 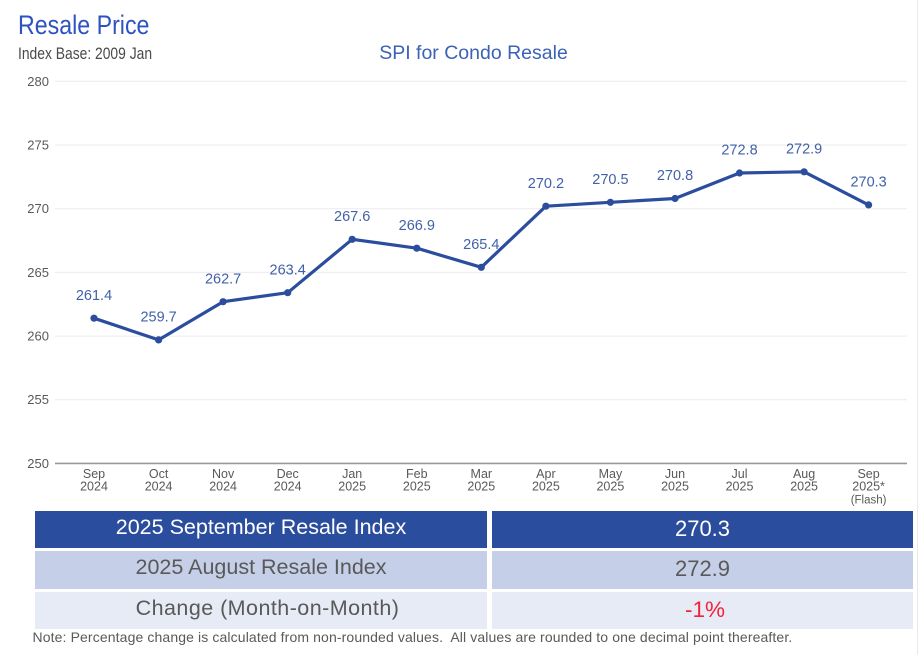 What do you see at coordinates (739, 151) in the screenshot?
I see `svg-text: 272.8` at bounding box center [739, 151].